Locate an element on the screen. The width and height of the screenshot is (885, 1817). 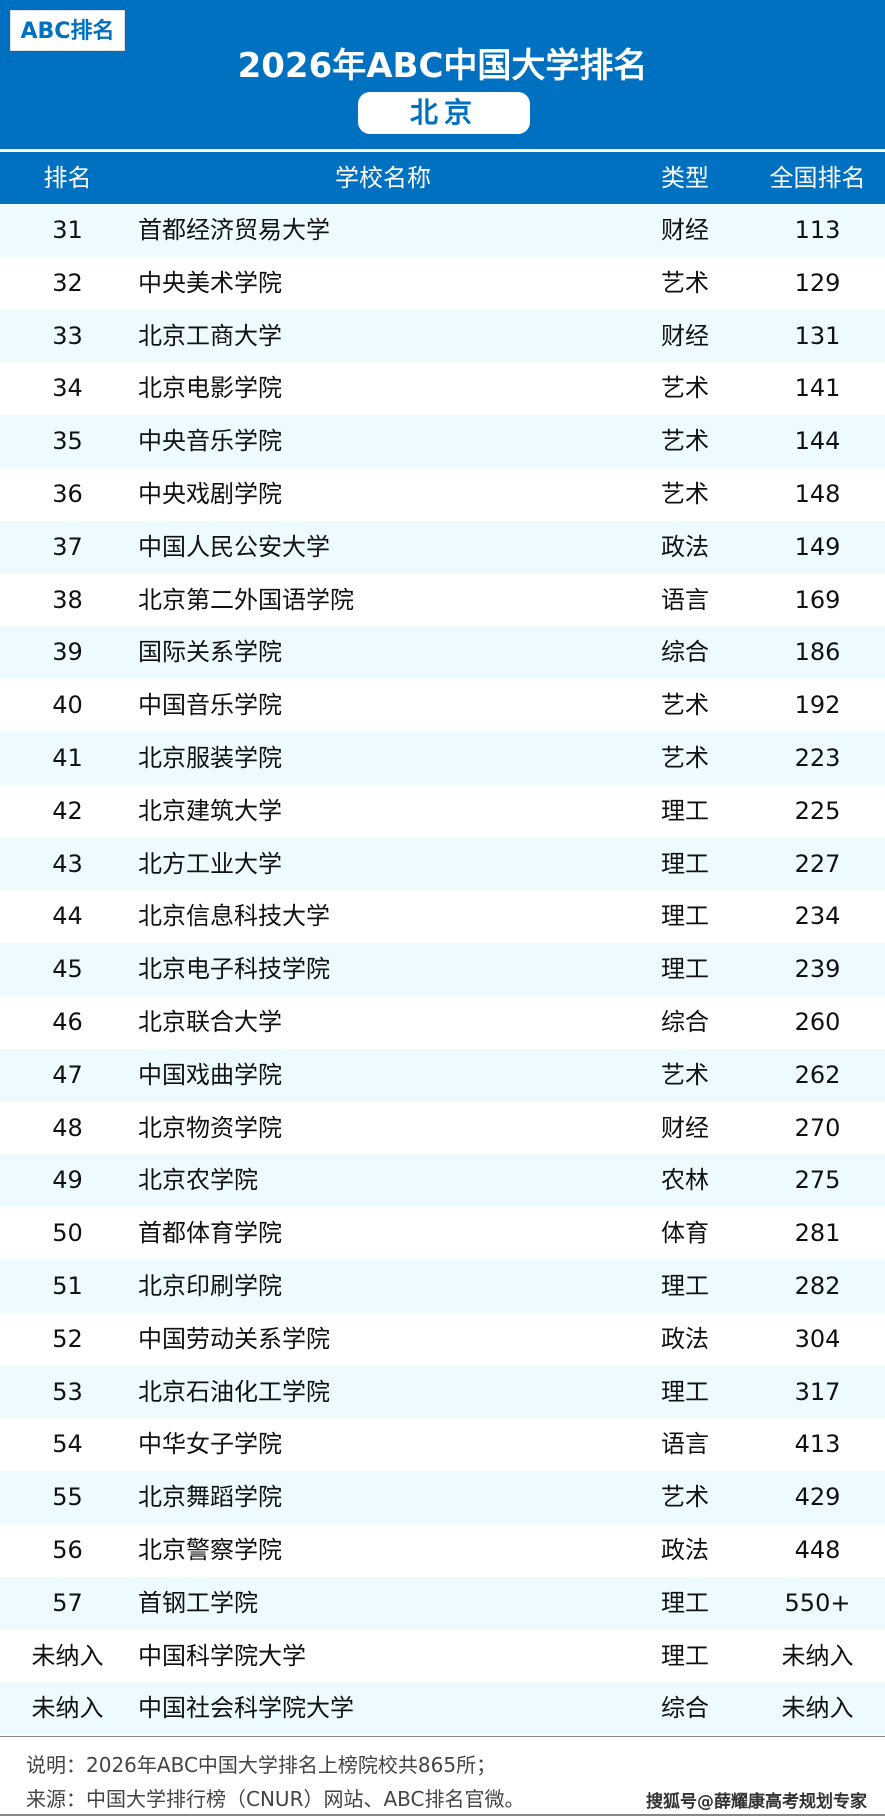
cell-national-rank: 148 is located at coordinates (817, 493).